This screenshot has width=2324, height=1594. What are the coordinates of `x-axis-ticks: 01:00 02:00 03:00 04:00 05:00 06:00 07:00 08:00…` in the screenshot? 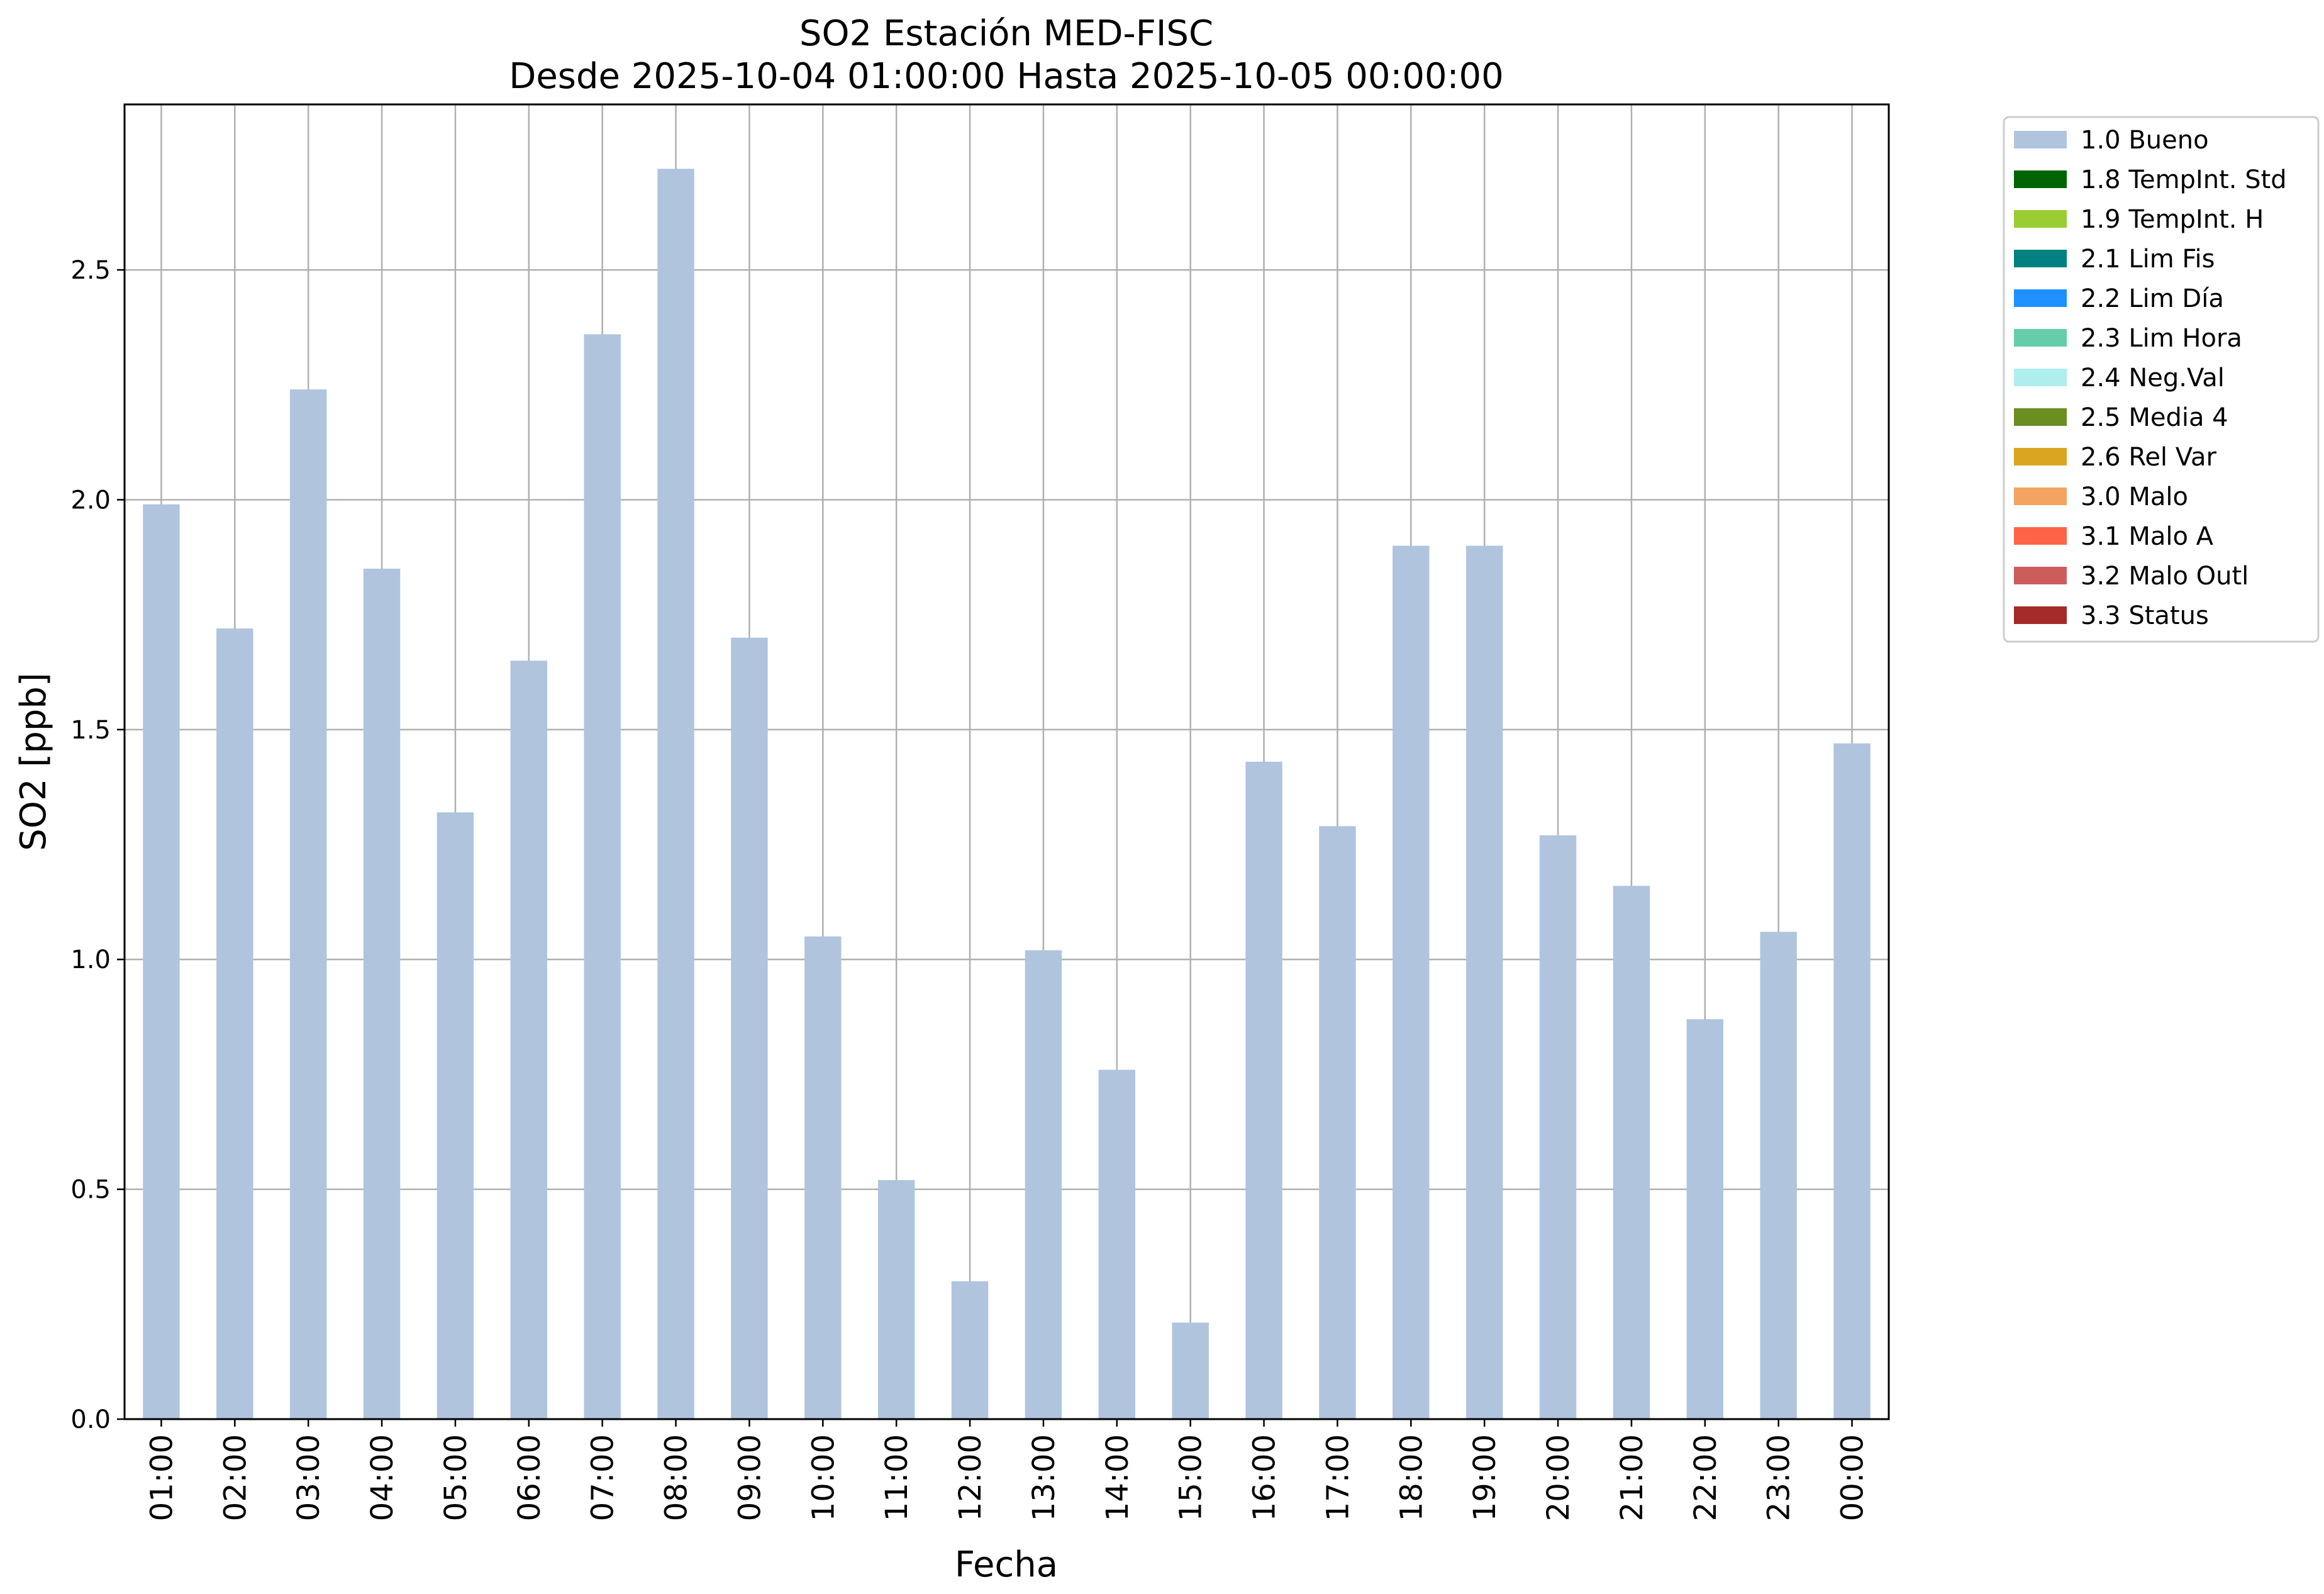 It's located at (1008, 1470).